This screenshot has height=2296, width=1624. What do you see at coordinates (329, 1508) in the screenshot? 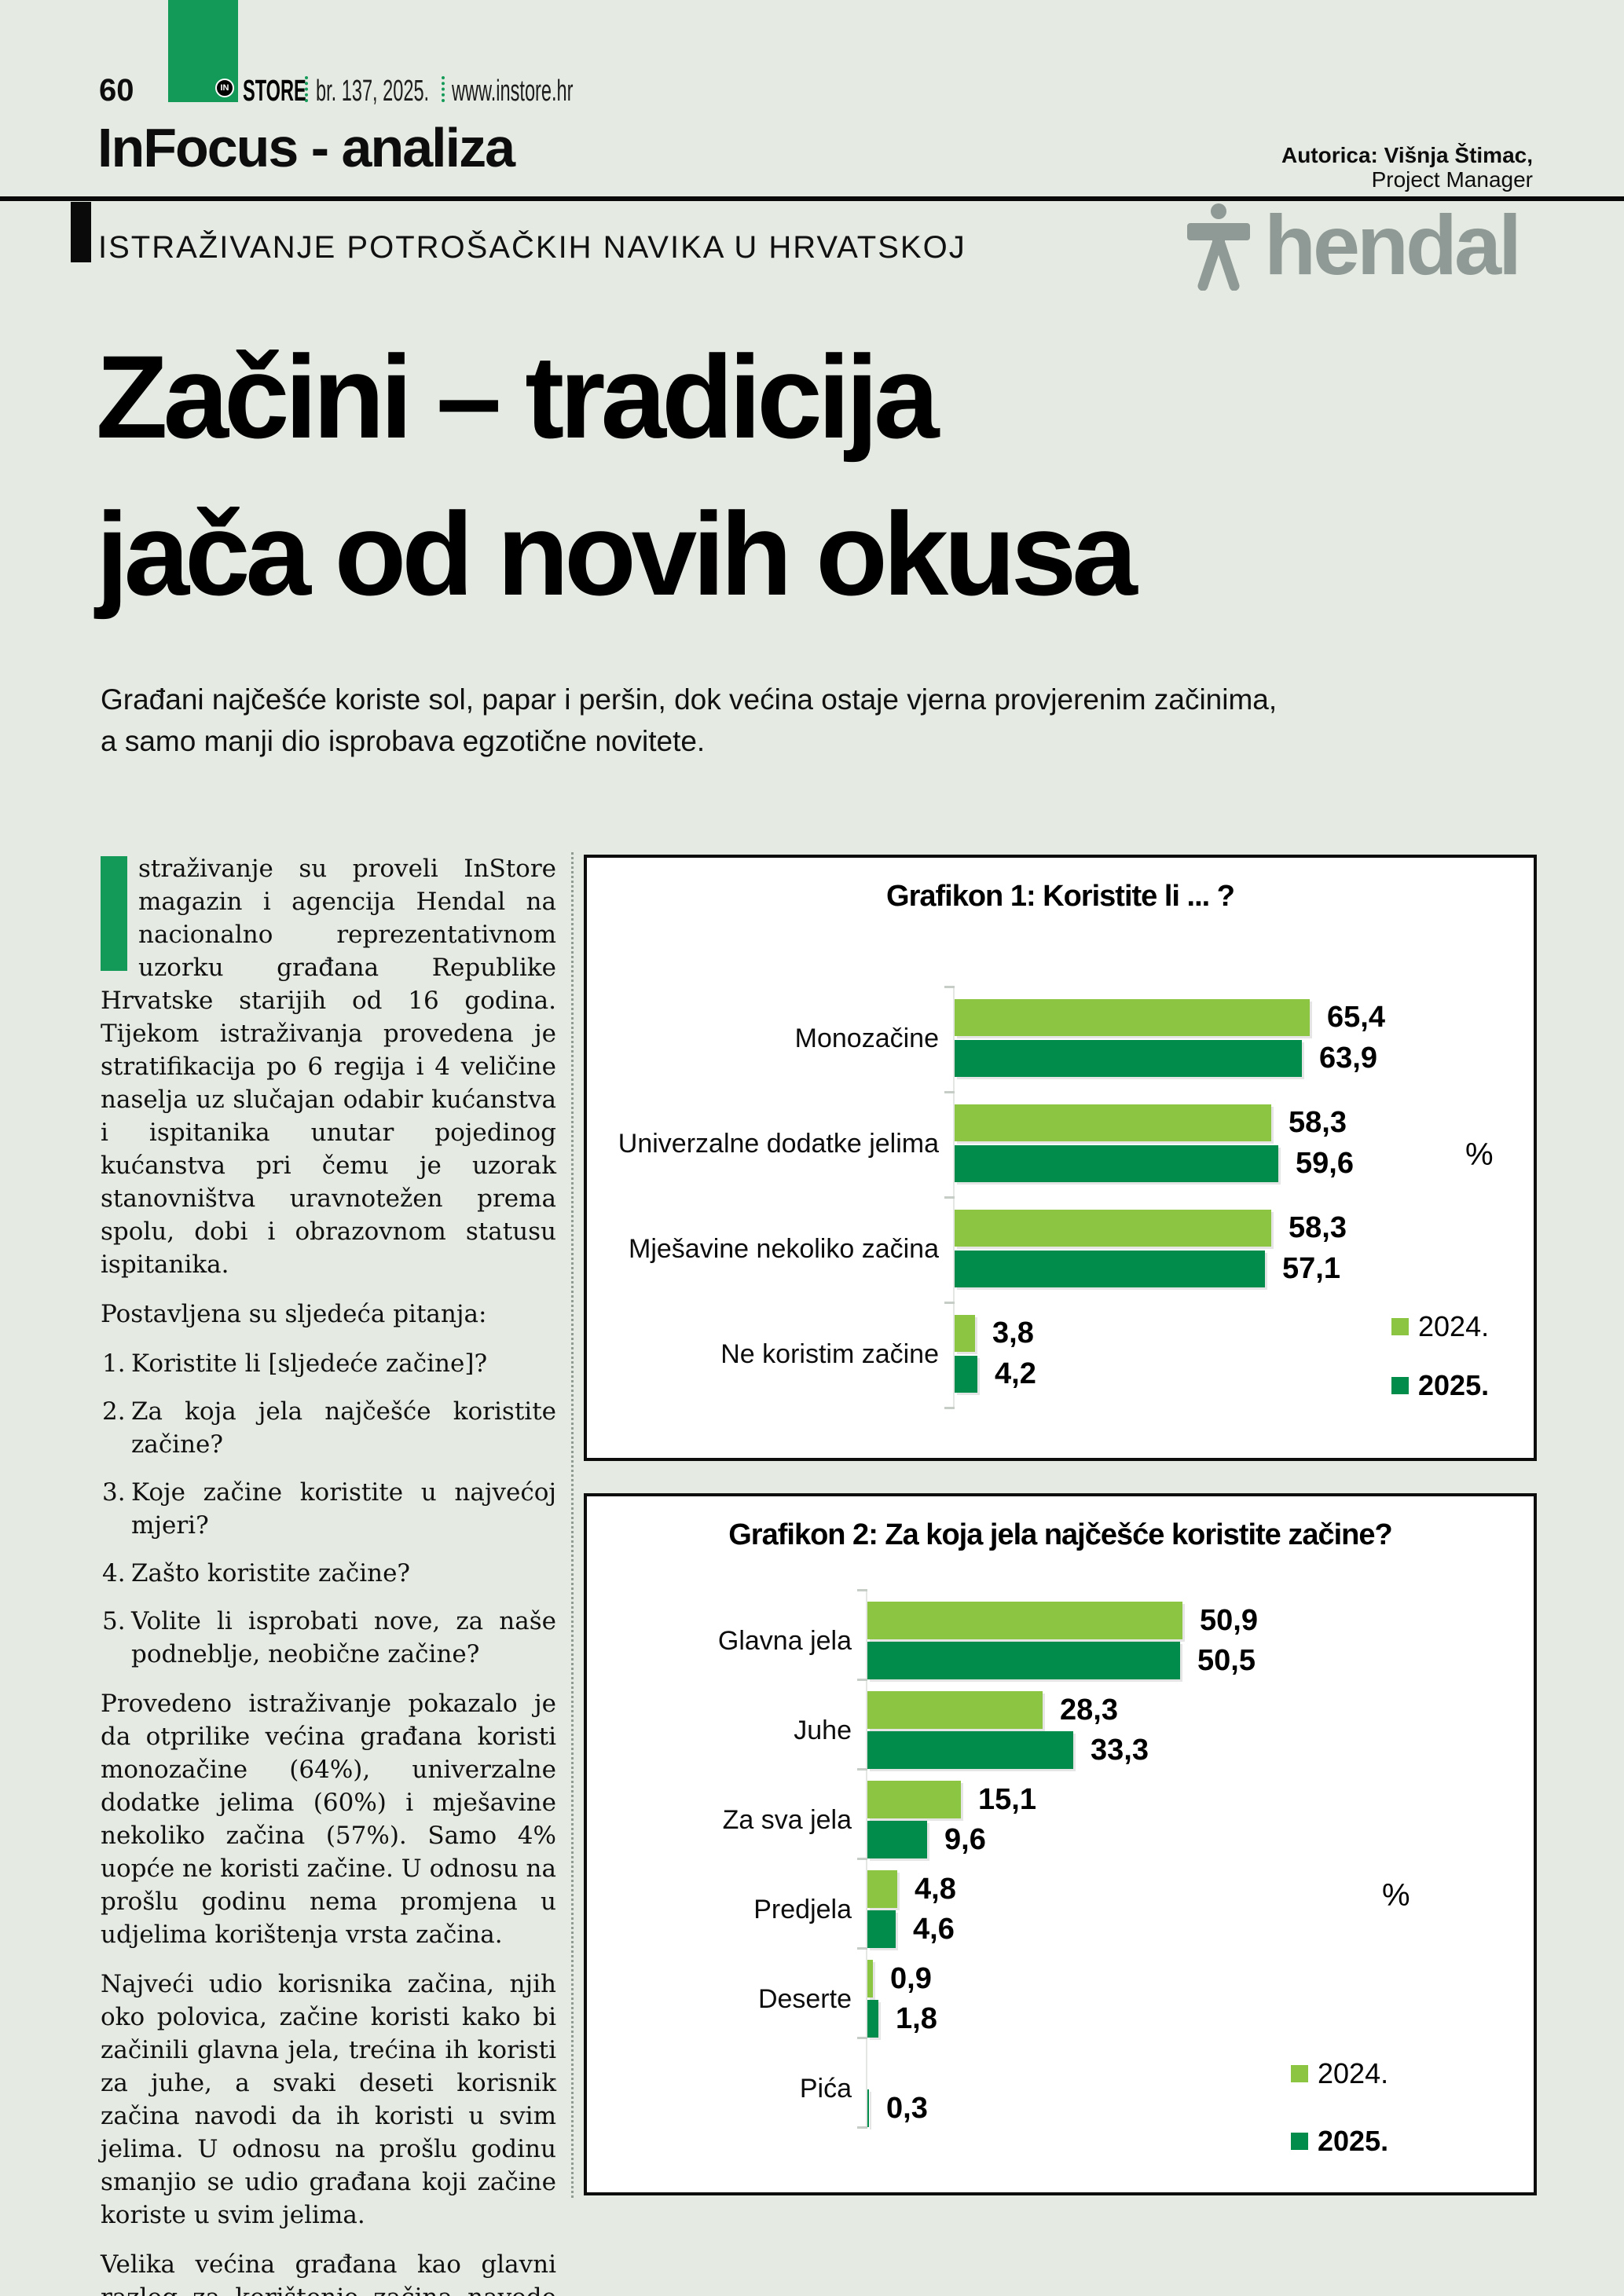
I see `question-item: Koje začine koristite u najvećoj mjeri?` at bounding box center [329, 1508].